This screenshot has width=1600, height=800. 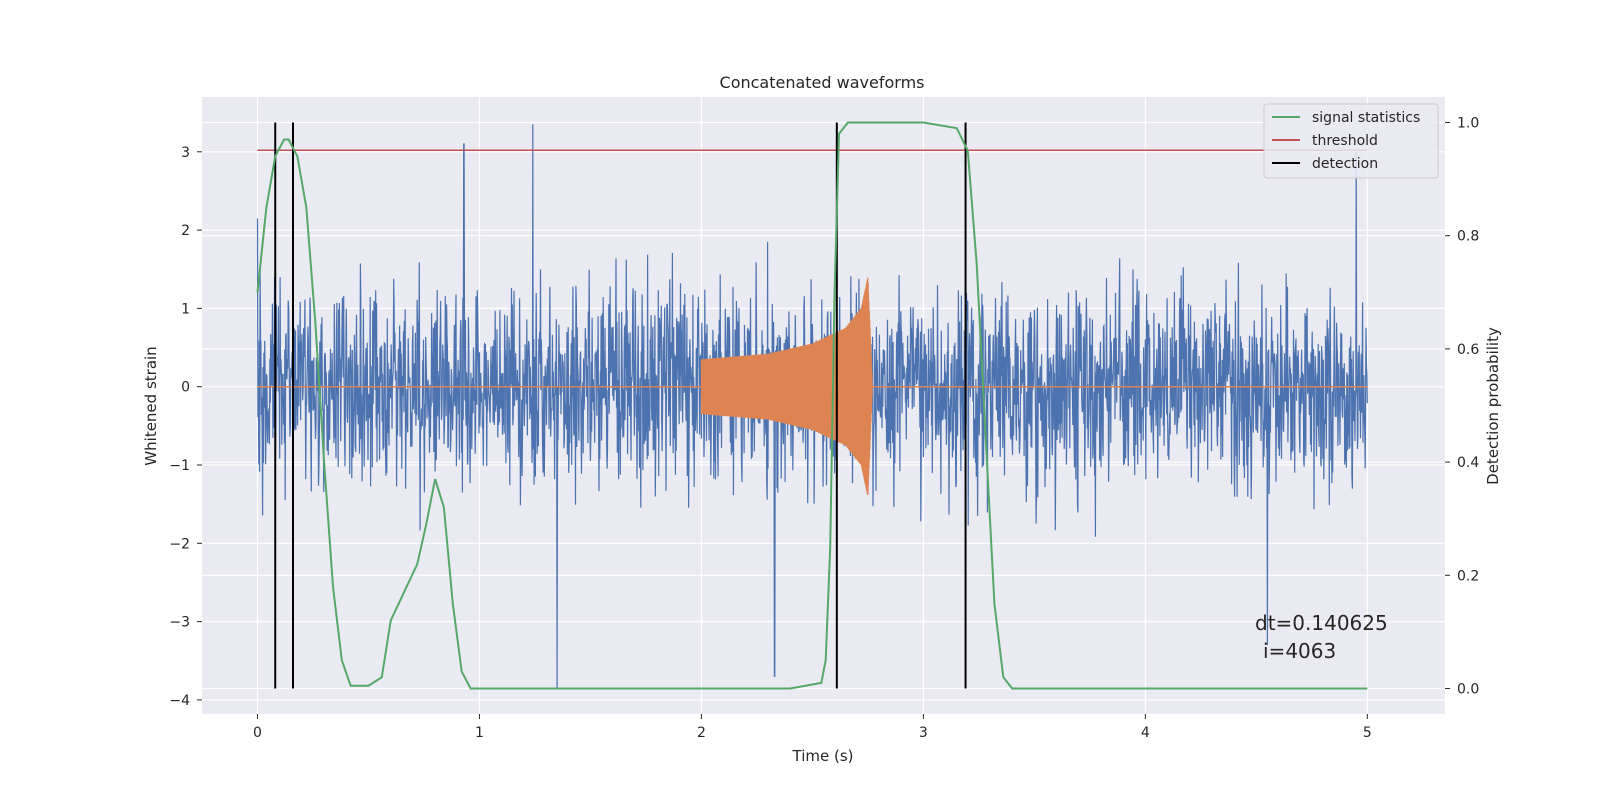 I want to click on x-tick-label: 0, so click(x=257, y=733).